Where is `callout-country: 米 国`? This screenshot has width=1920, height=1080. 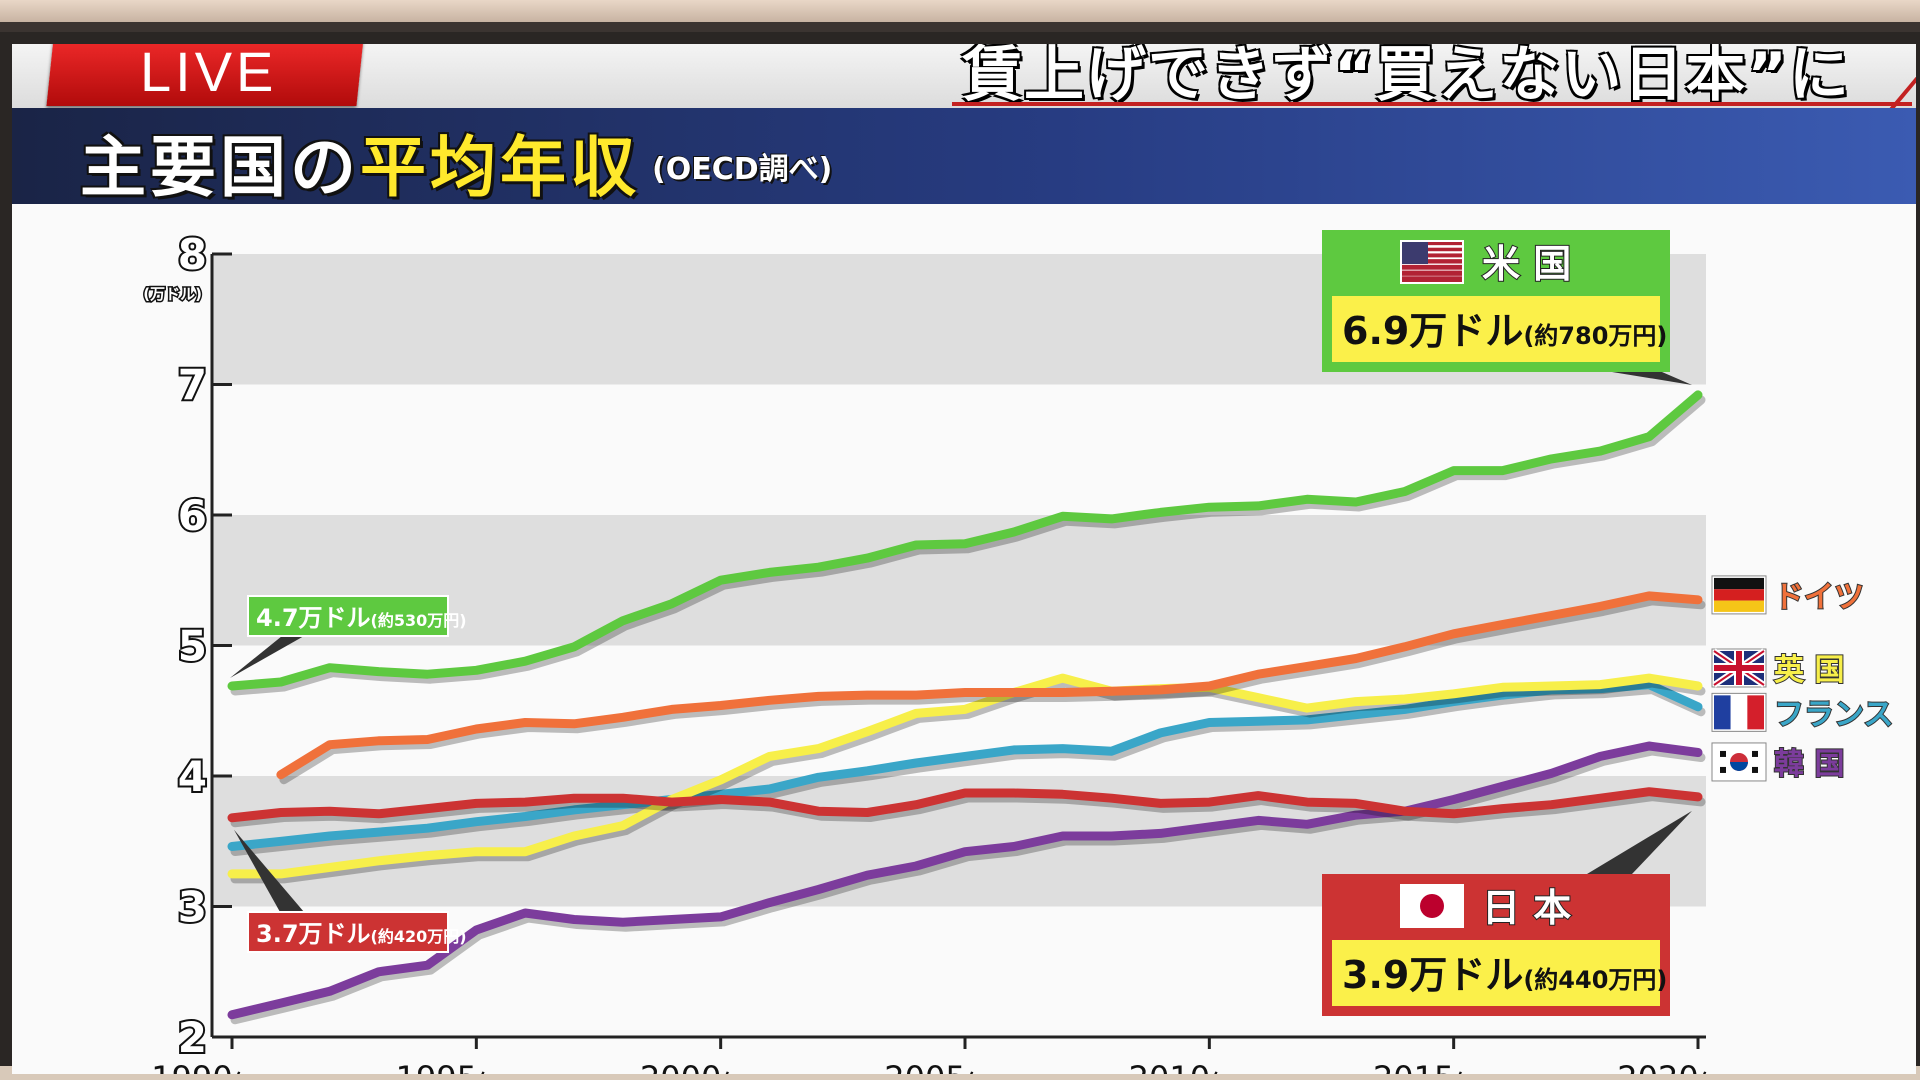 callout-country: 米 国 is located at coordinates (1526, 264).